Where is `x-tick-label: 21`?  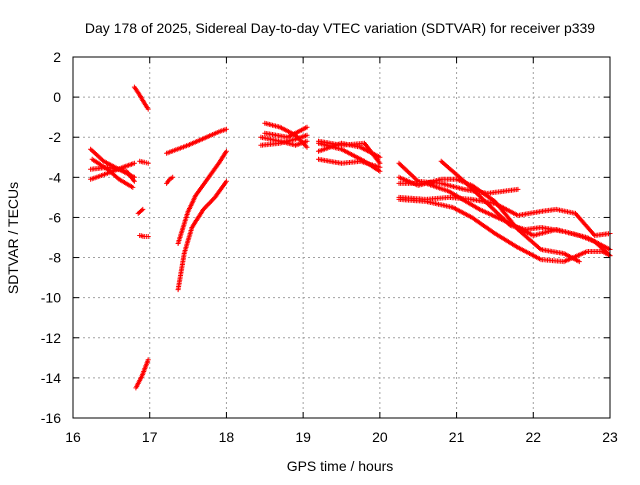
x-tick-label: 21 is located at coordinates (457, 437).